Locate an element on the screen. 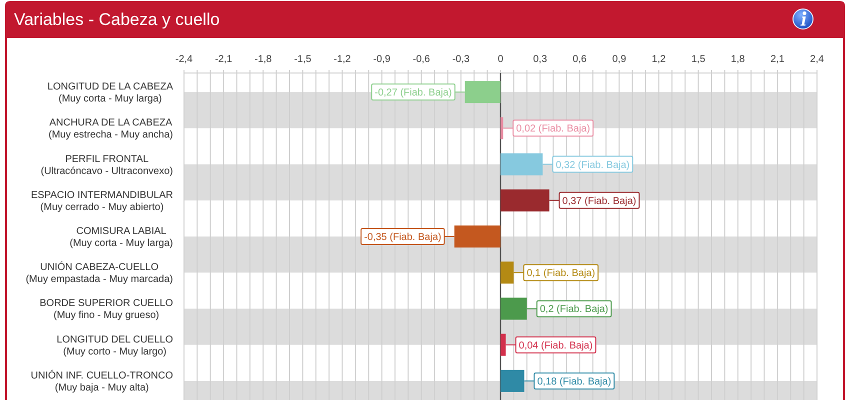 This screenshot has width=850, height=400. x-tick-label: -0,9 is located at coordinates (382, 59).